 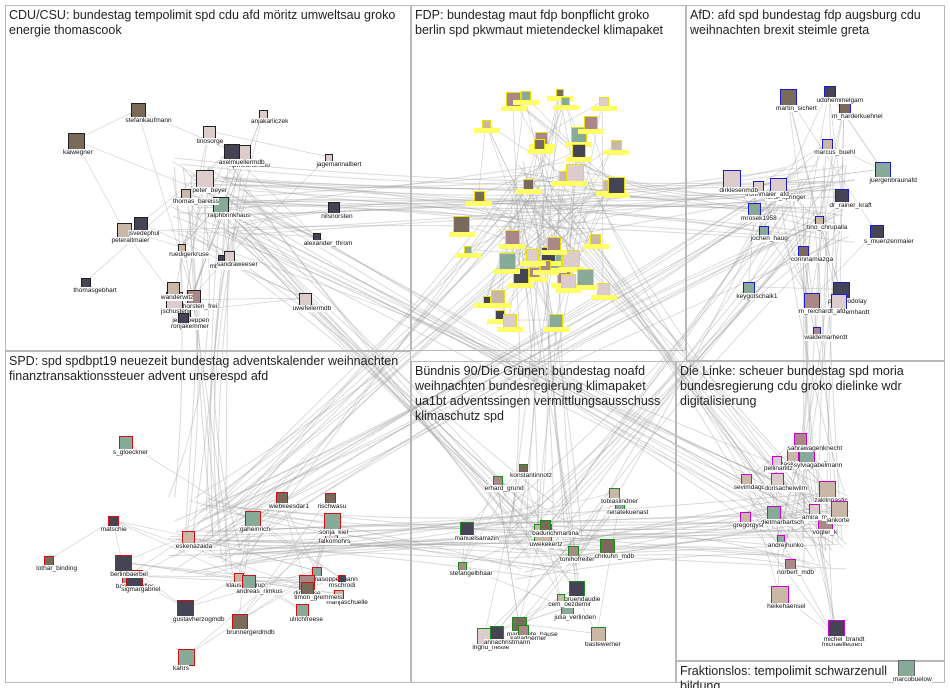 I want to click on node-label: andreas_rimkus, so click(x=259, y=592).